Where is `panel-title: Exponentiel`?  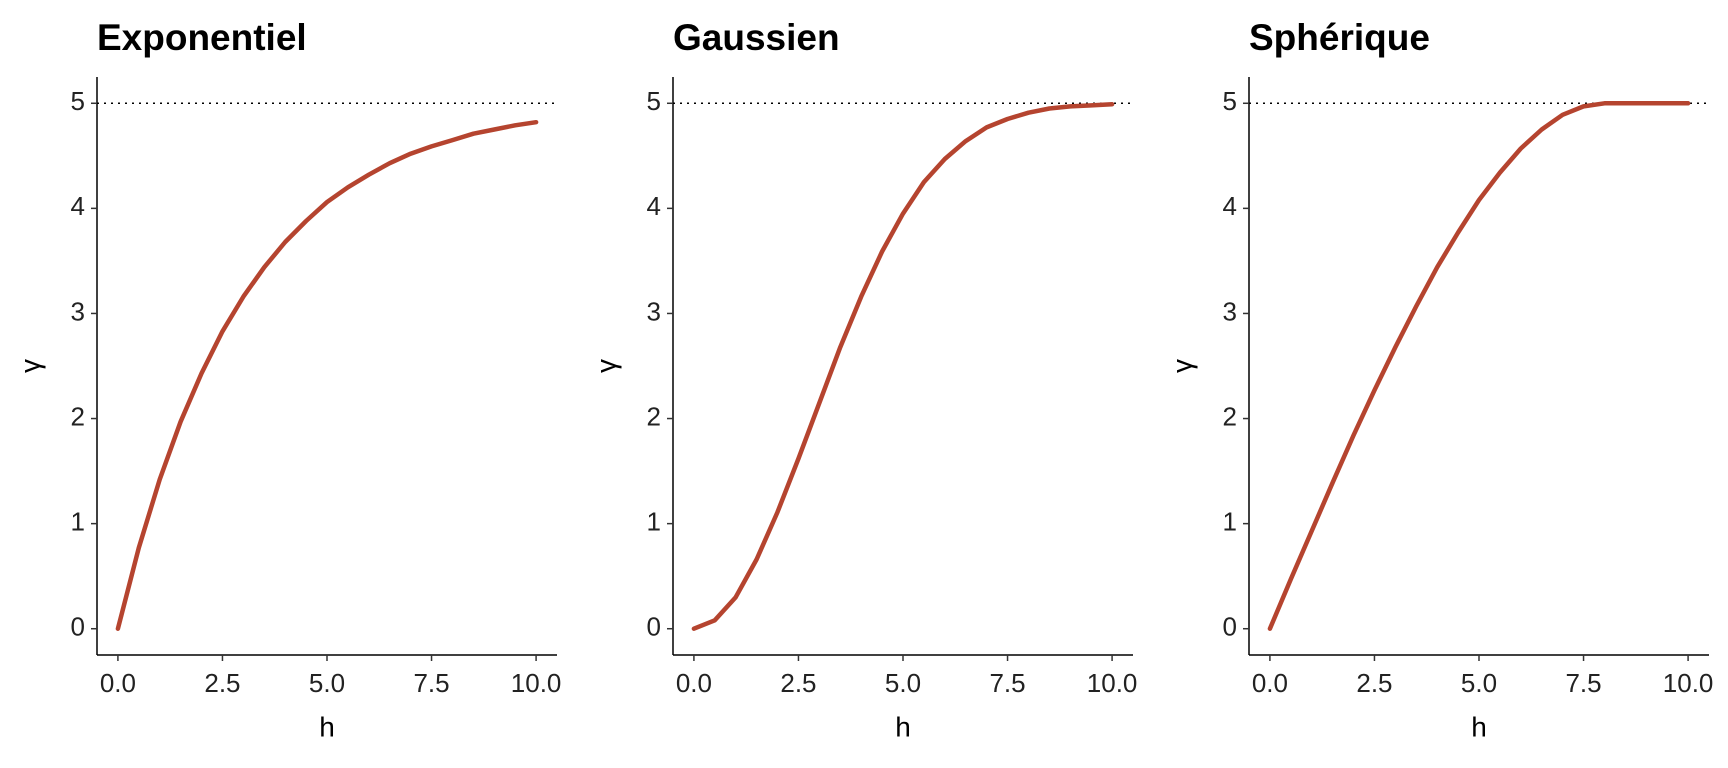
panel-title: Exponentiel is located at coordinates (202, 37).